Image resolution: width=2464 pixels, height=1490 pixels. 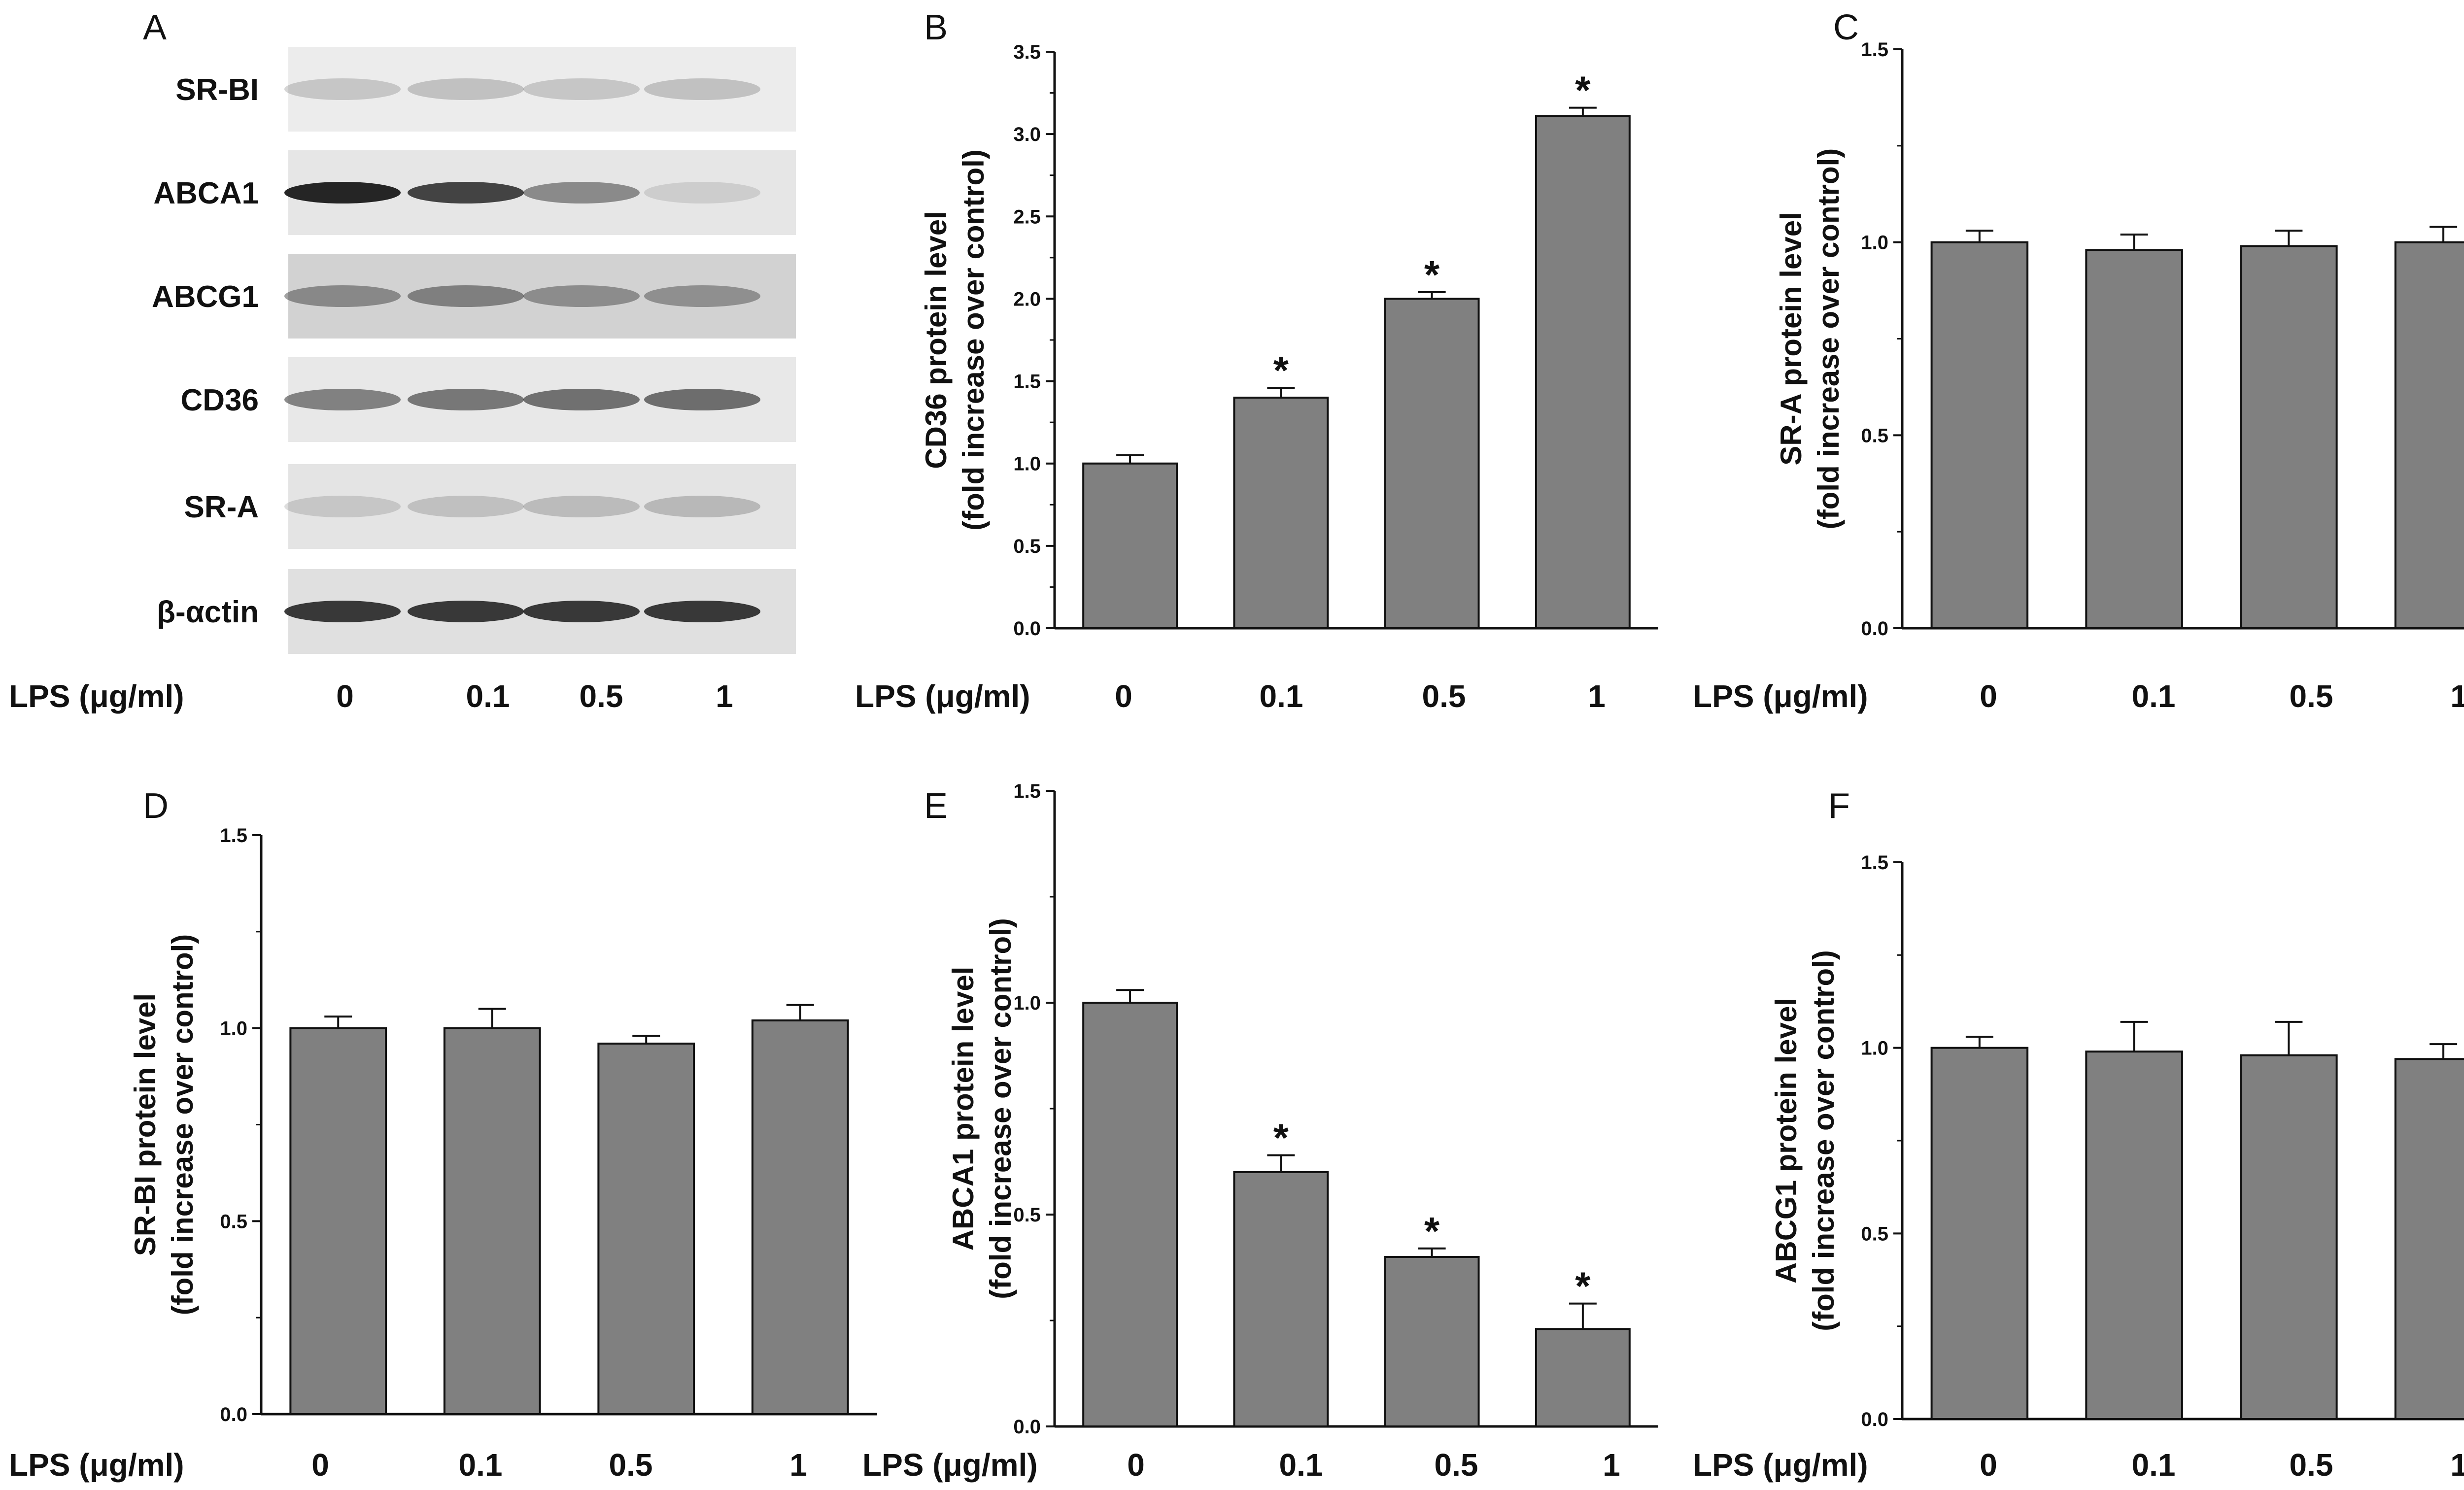 I want to click on lane-label: 0, so click(x=345, y=696).